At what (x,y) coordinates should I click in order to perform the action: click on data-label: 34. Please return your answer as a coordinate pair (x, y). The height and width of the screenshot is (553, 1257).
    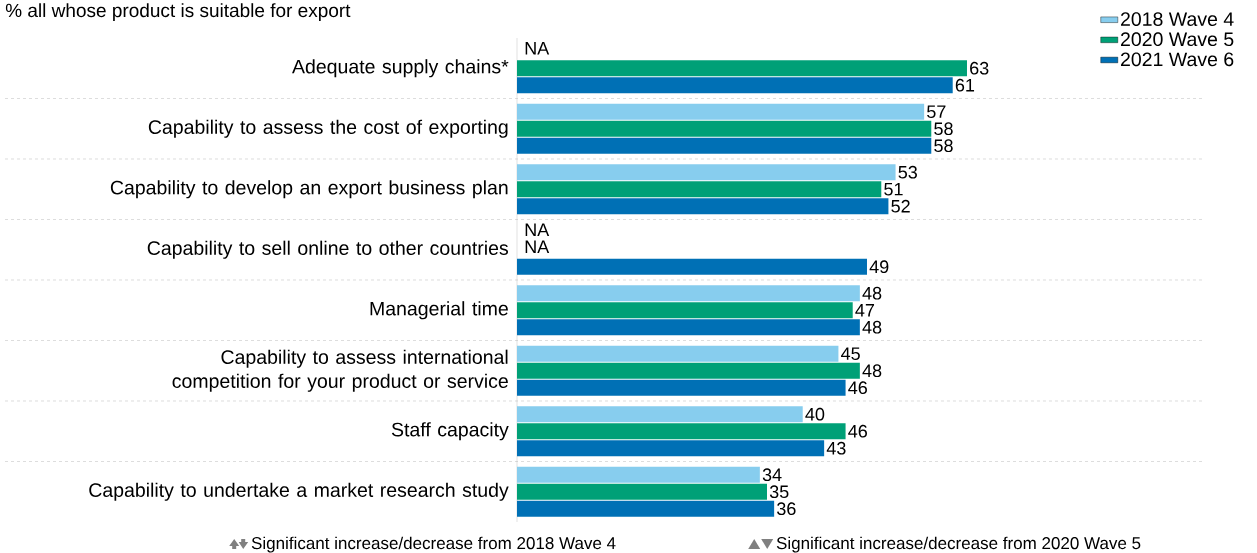
    Looking at the image, I should click on (772, 475).